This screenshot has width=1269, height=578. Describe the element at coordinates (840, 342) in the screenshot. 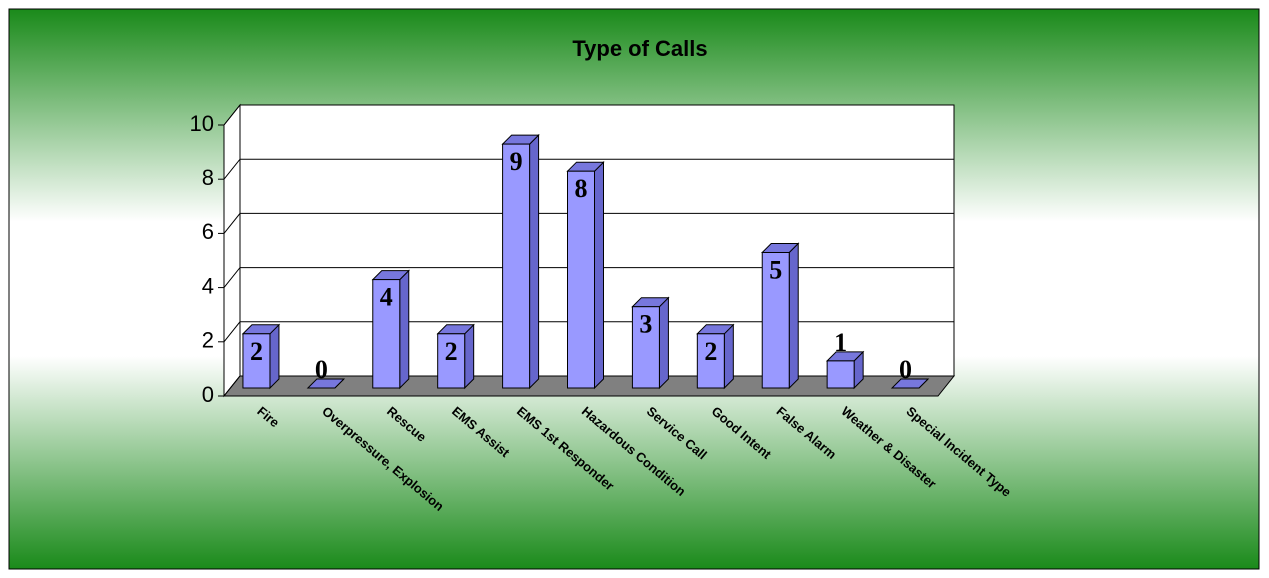

I see `data-label: 1` at that location.